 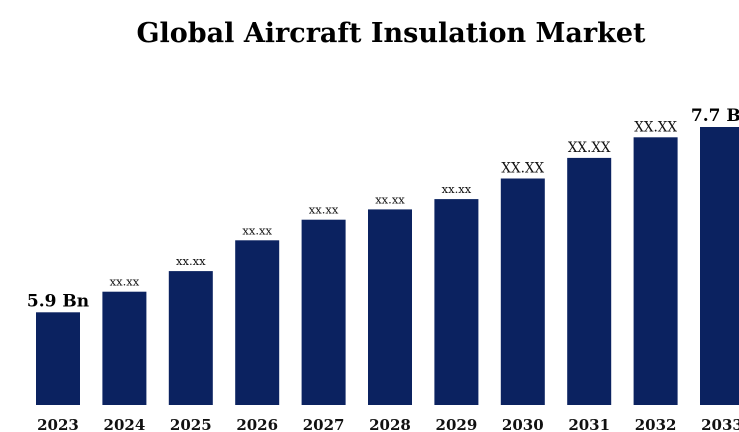 What do you see at coordinates (324, 424) in the screenshot?
I see `x-tick-2027: 2027` at bounding box center [324, 424].